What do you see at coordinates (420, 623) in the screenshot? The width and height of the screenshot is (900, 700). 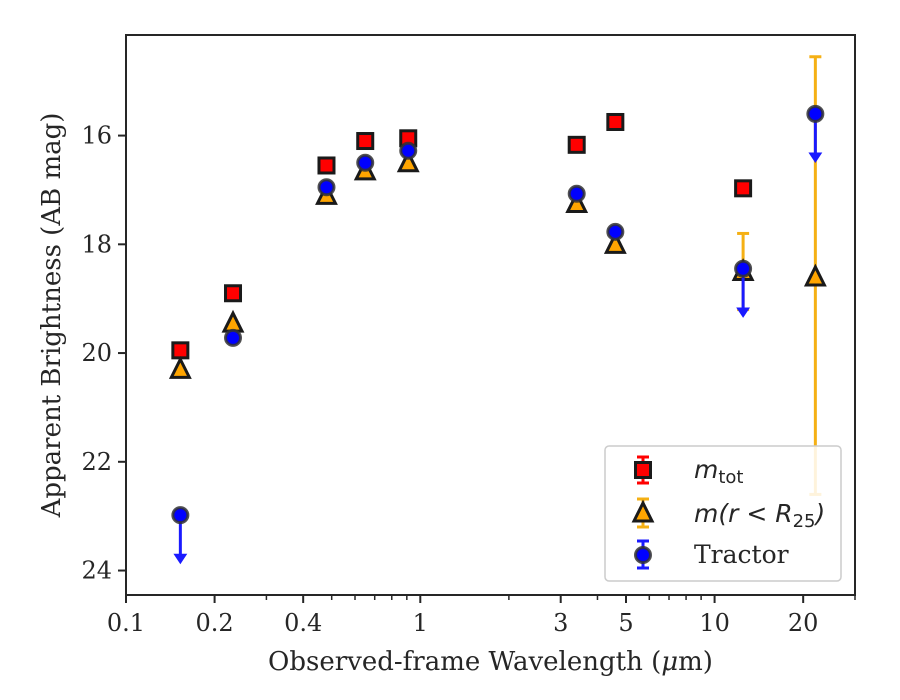 I see `x-tick-label-3: 1` at bounding box center [420, 623].